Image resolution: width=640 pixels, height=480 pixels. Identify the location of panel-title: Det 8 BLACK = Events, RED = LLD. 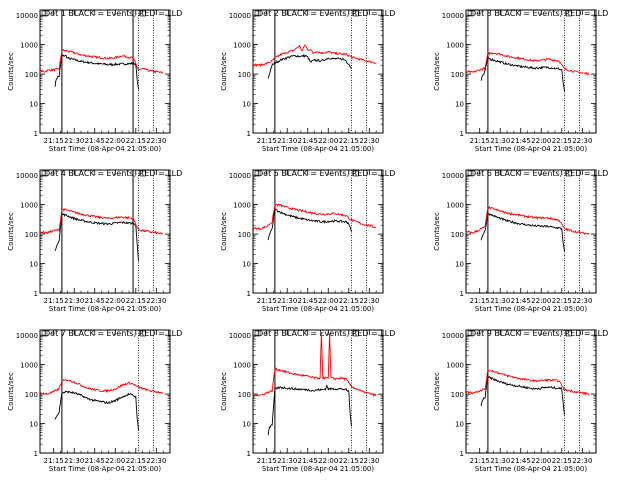
(326, 333).